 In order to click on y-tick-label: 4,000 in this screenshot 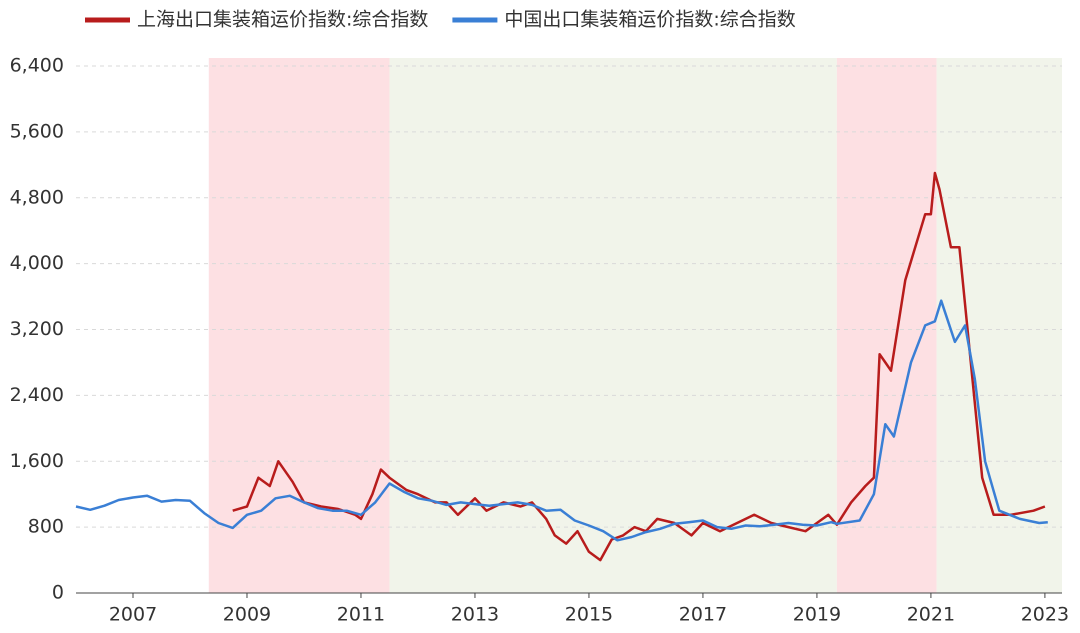, I will do `click(37, 263)`.